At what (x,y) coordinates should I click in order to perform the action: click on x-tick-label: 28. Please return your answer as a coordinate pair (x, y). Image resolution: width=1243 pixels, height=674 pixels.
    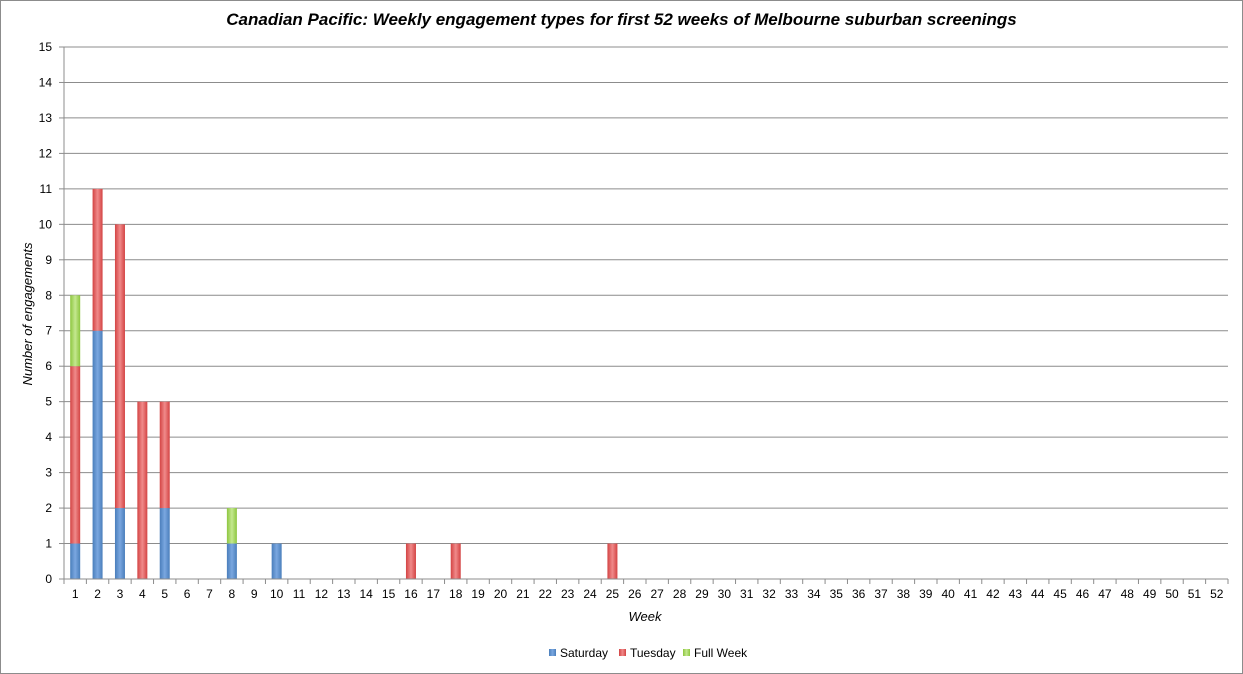
    Looking at the image, I should click on (680, 594).